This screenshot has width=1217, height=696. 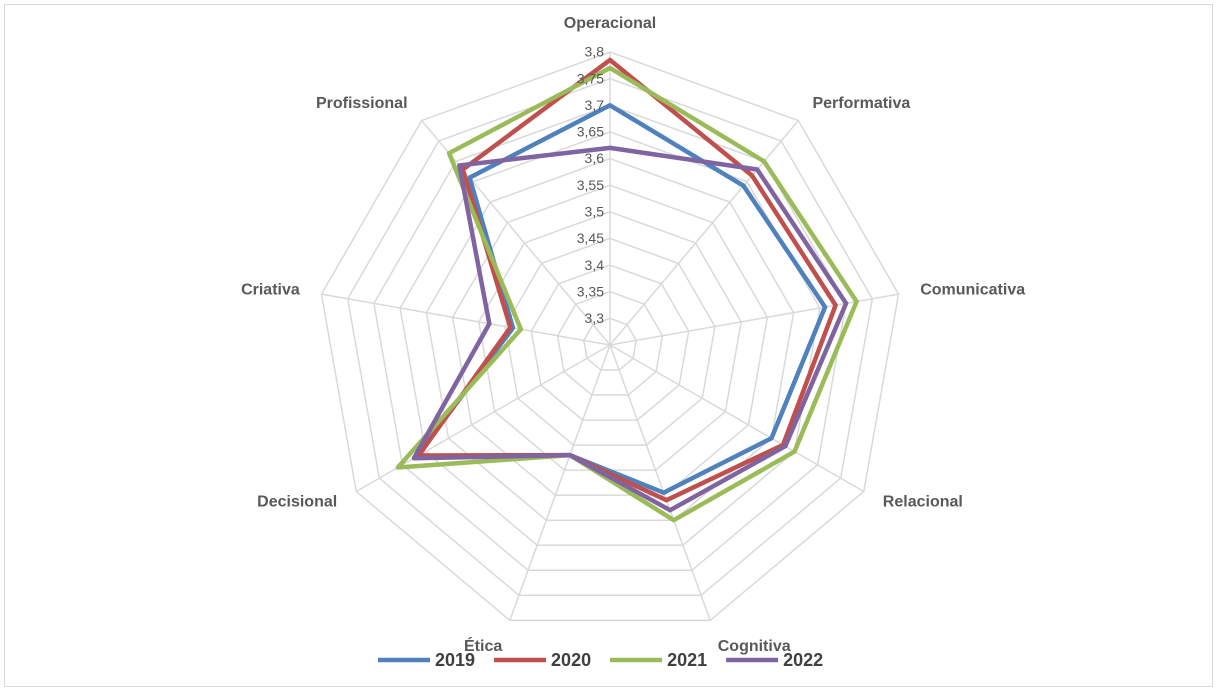 What do you see at coordinates (455, 660) in the screenshot?
I see `legend-label: 2019` at bounding box center [455, 660].